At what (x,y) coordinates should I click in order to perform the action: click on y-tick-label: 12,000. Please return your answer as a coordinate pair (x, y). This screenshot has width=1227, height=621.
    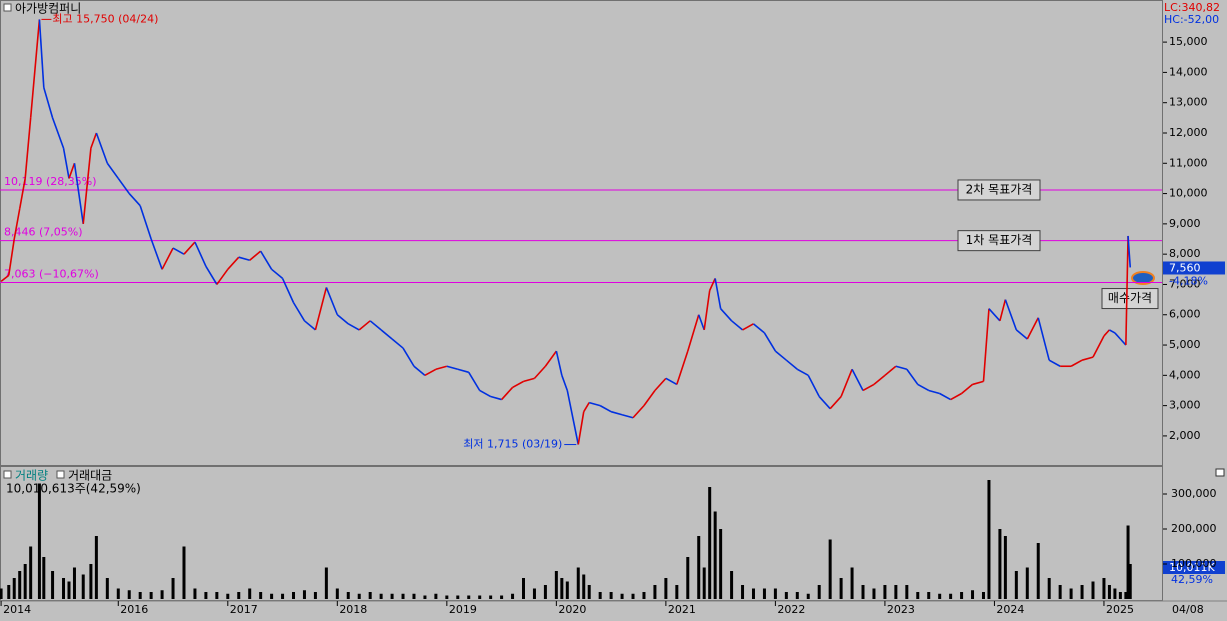
    Looking at the image, I should click on (1188, 132).